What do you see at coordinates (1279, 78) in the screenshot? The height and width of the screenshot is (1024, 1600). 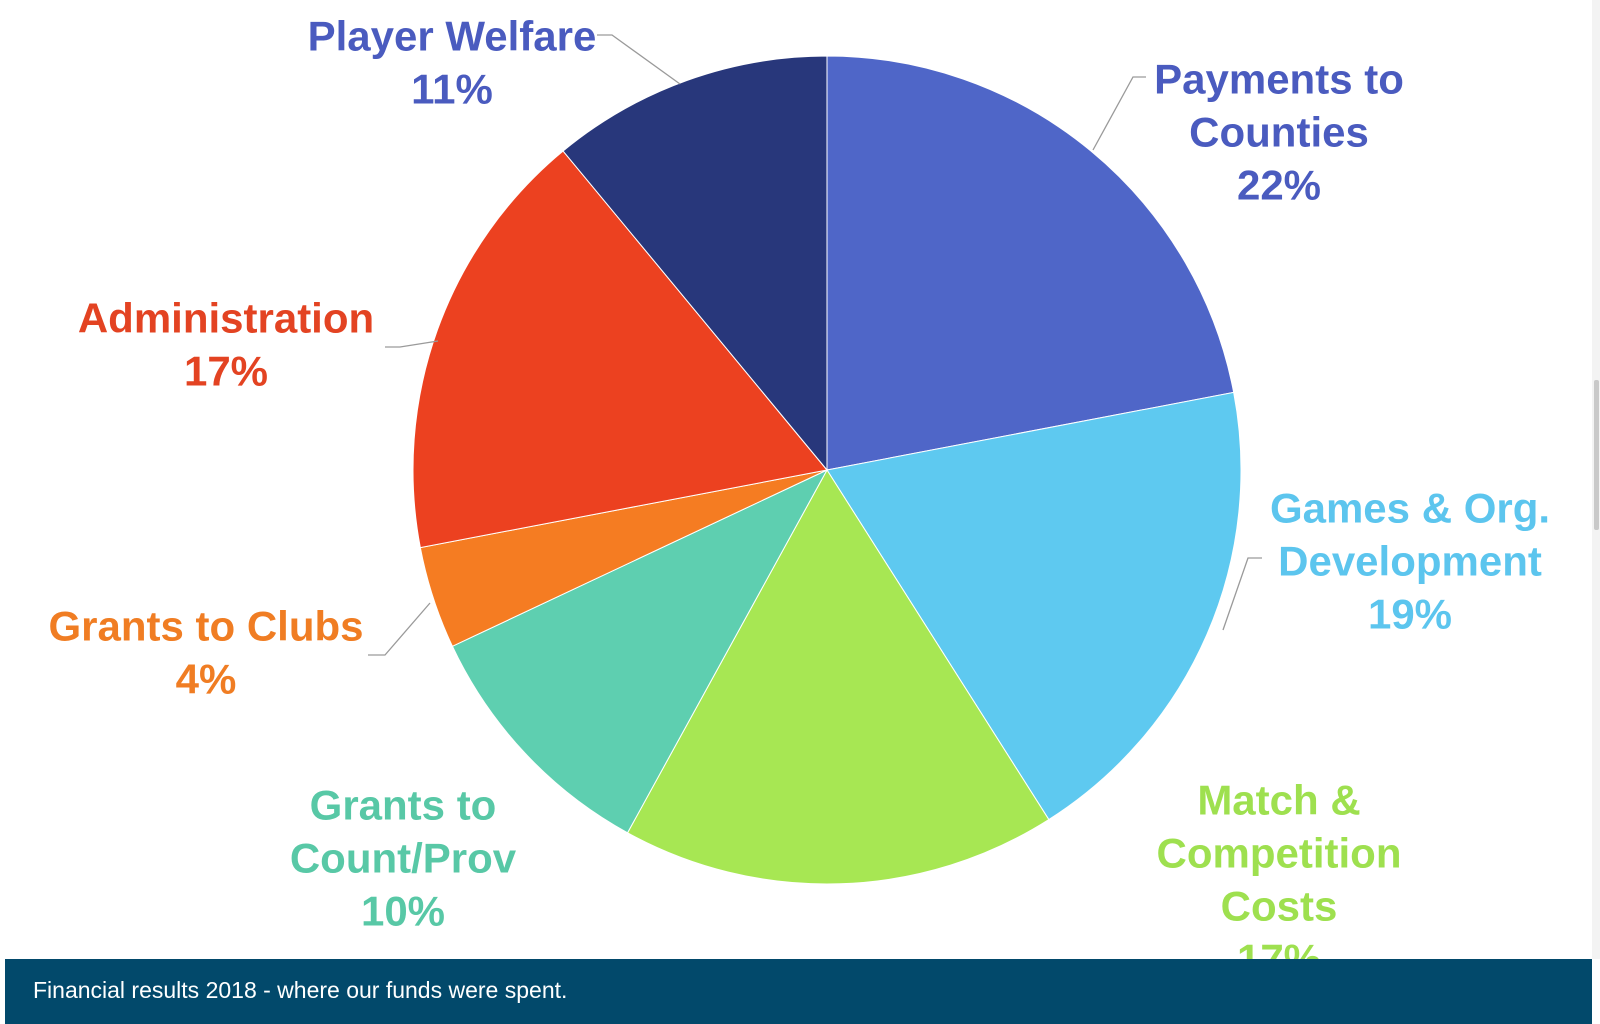 I see `slice-name-label: Payments to` at bounding box center [1279, 78].